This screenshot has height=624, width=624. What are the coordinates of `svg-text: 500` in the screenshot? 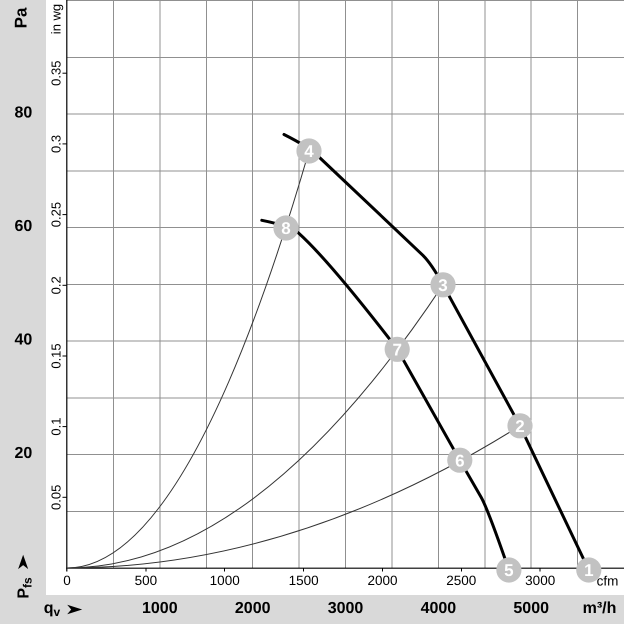 It's located at (146, 580).